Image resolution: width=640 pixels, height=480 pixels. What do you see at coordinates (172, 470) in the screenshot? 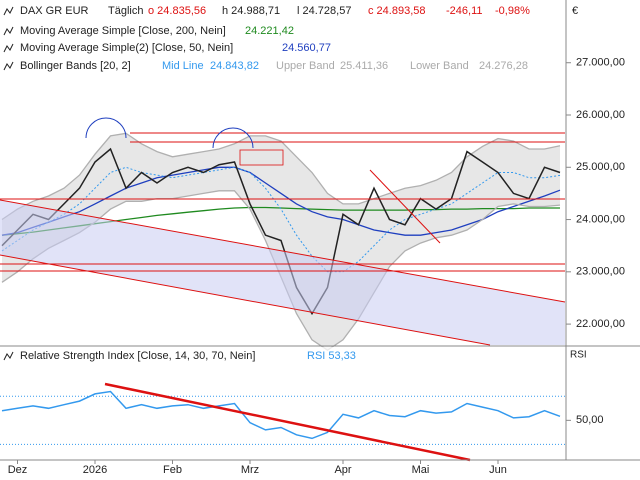
I see `x-tick-label: Feb` at bounding box center [172, 470].